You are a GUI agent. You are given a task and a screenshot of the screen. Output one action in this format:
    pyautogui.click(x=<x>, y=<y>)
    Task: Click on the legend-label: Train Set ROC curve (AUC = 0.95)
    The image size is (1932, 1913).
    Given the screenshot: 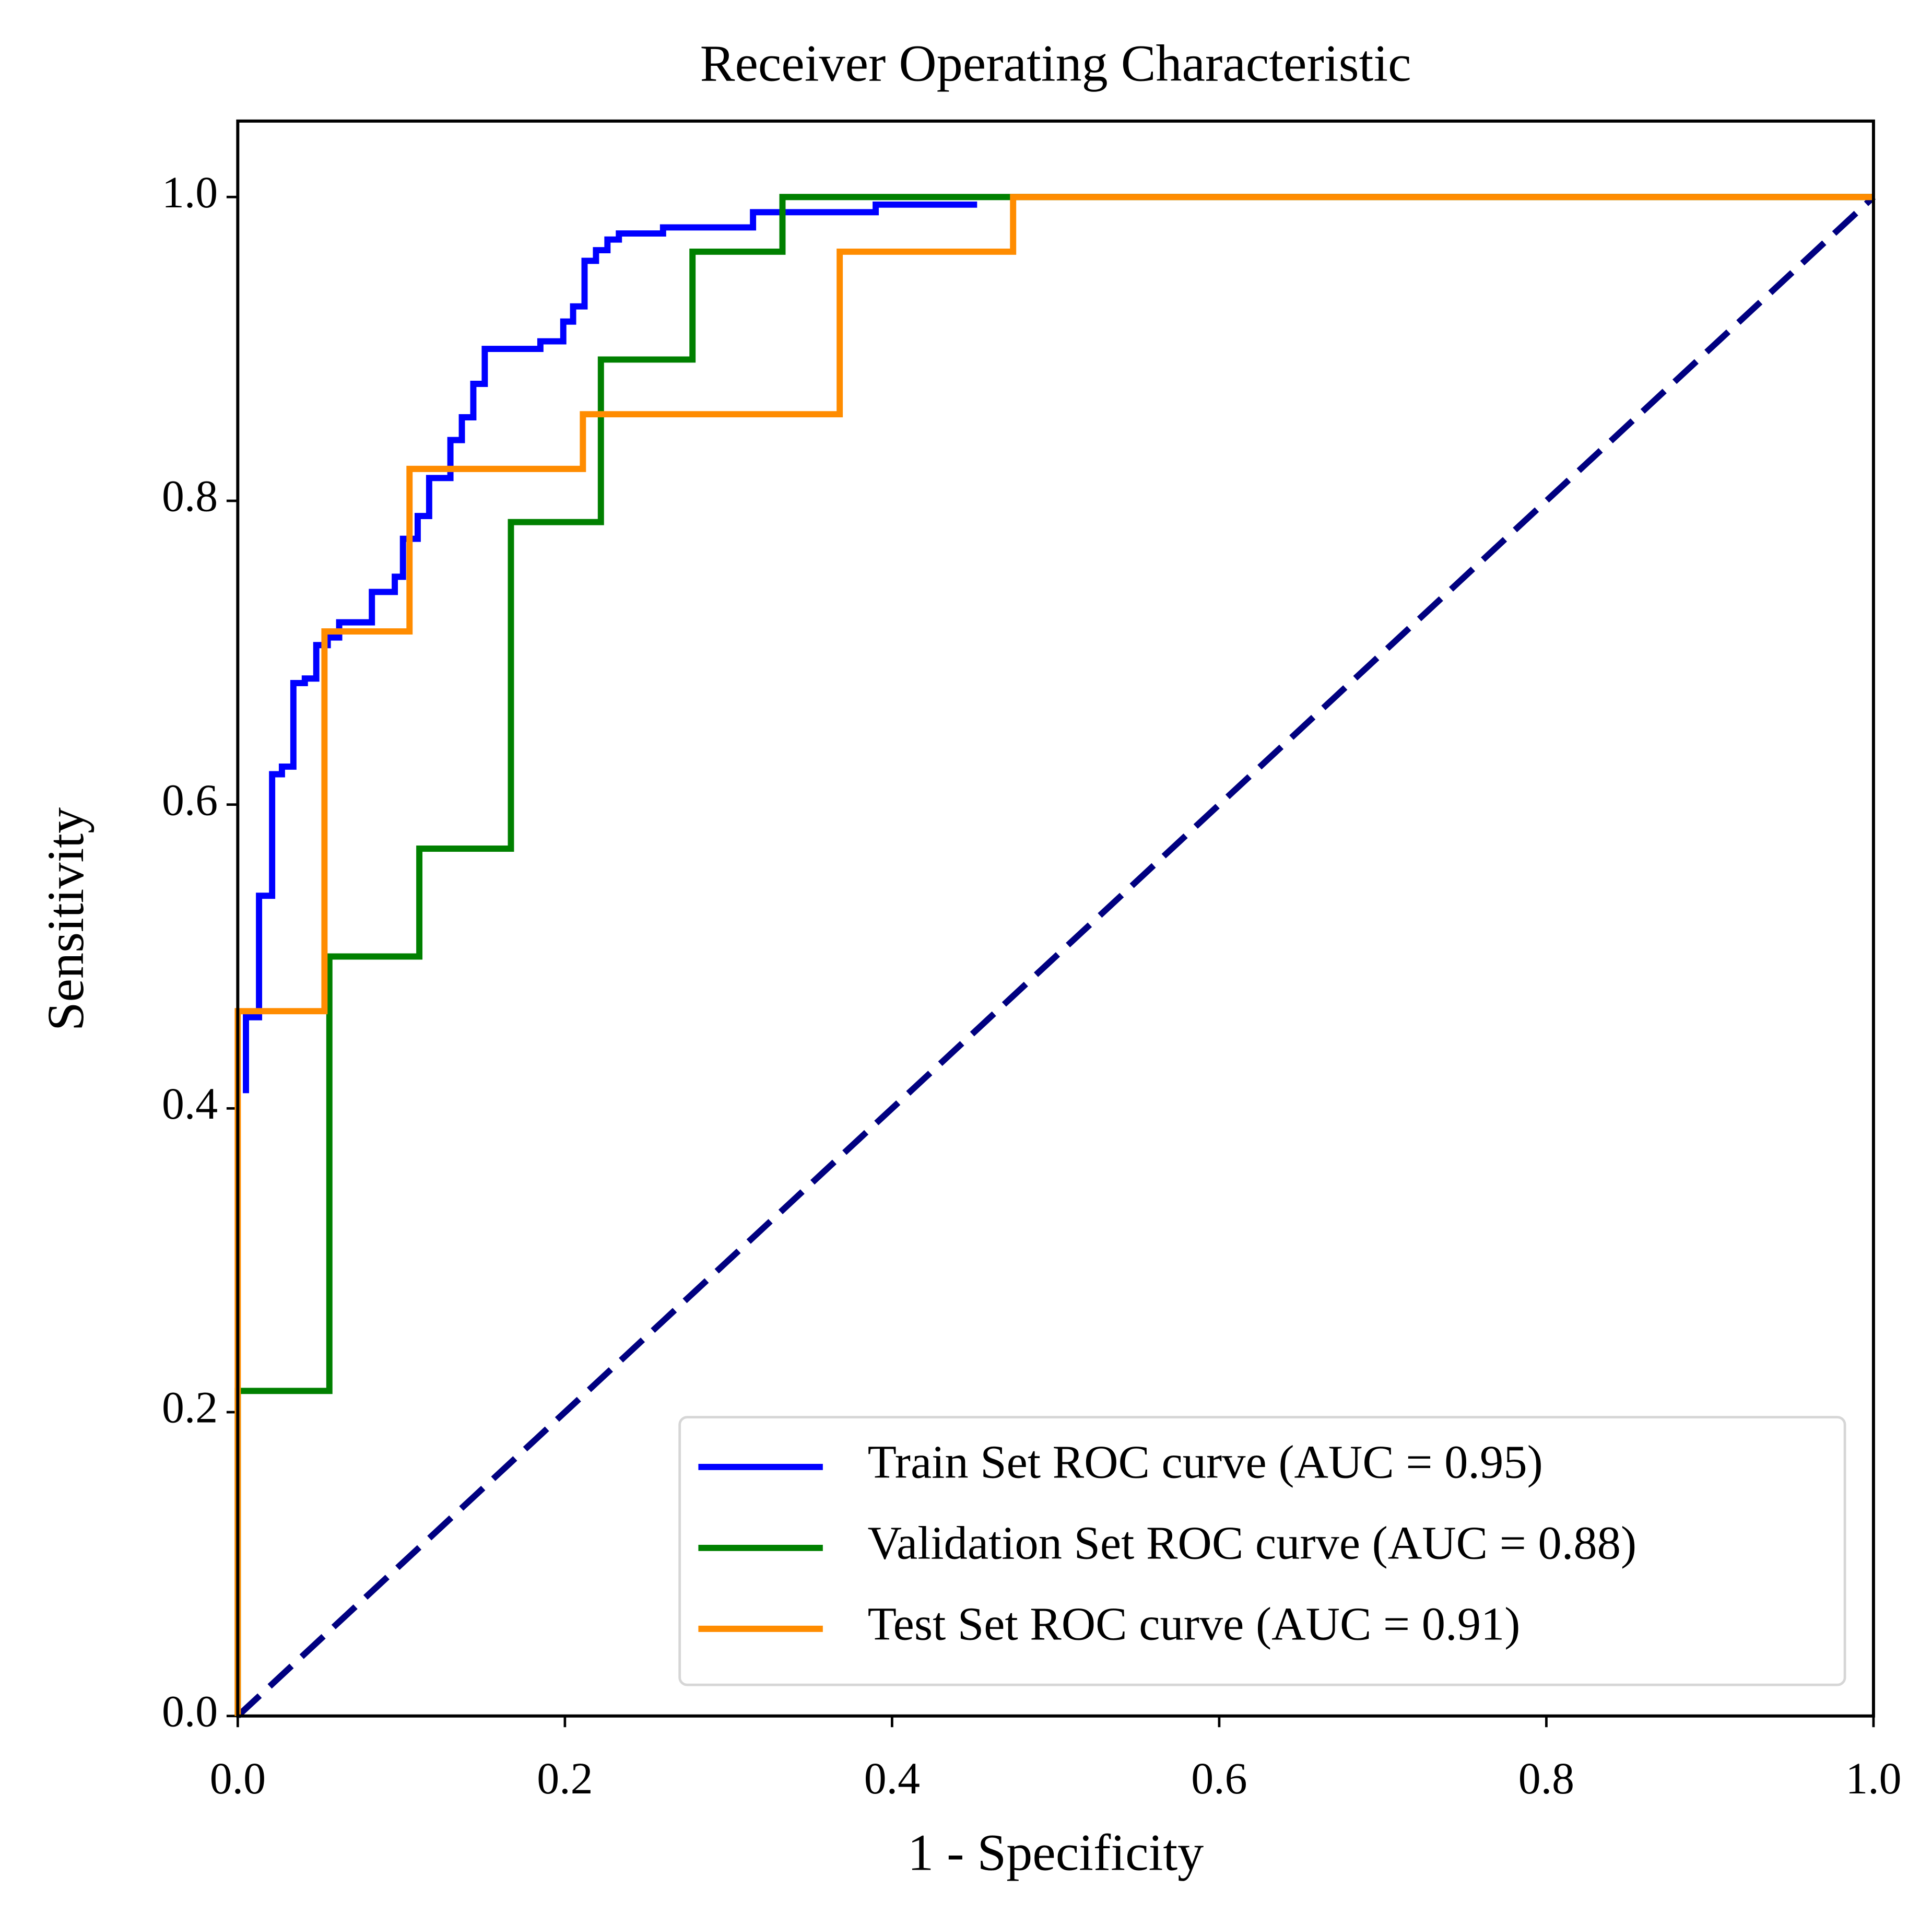 What is the action you would take?
    pyautogui.click(x=1205, y=1462)
    